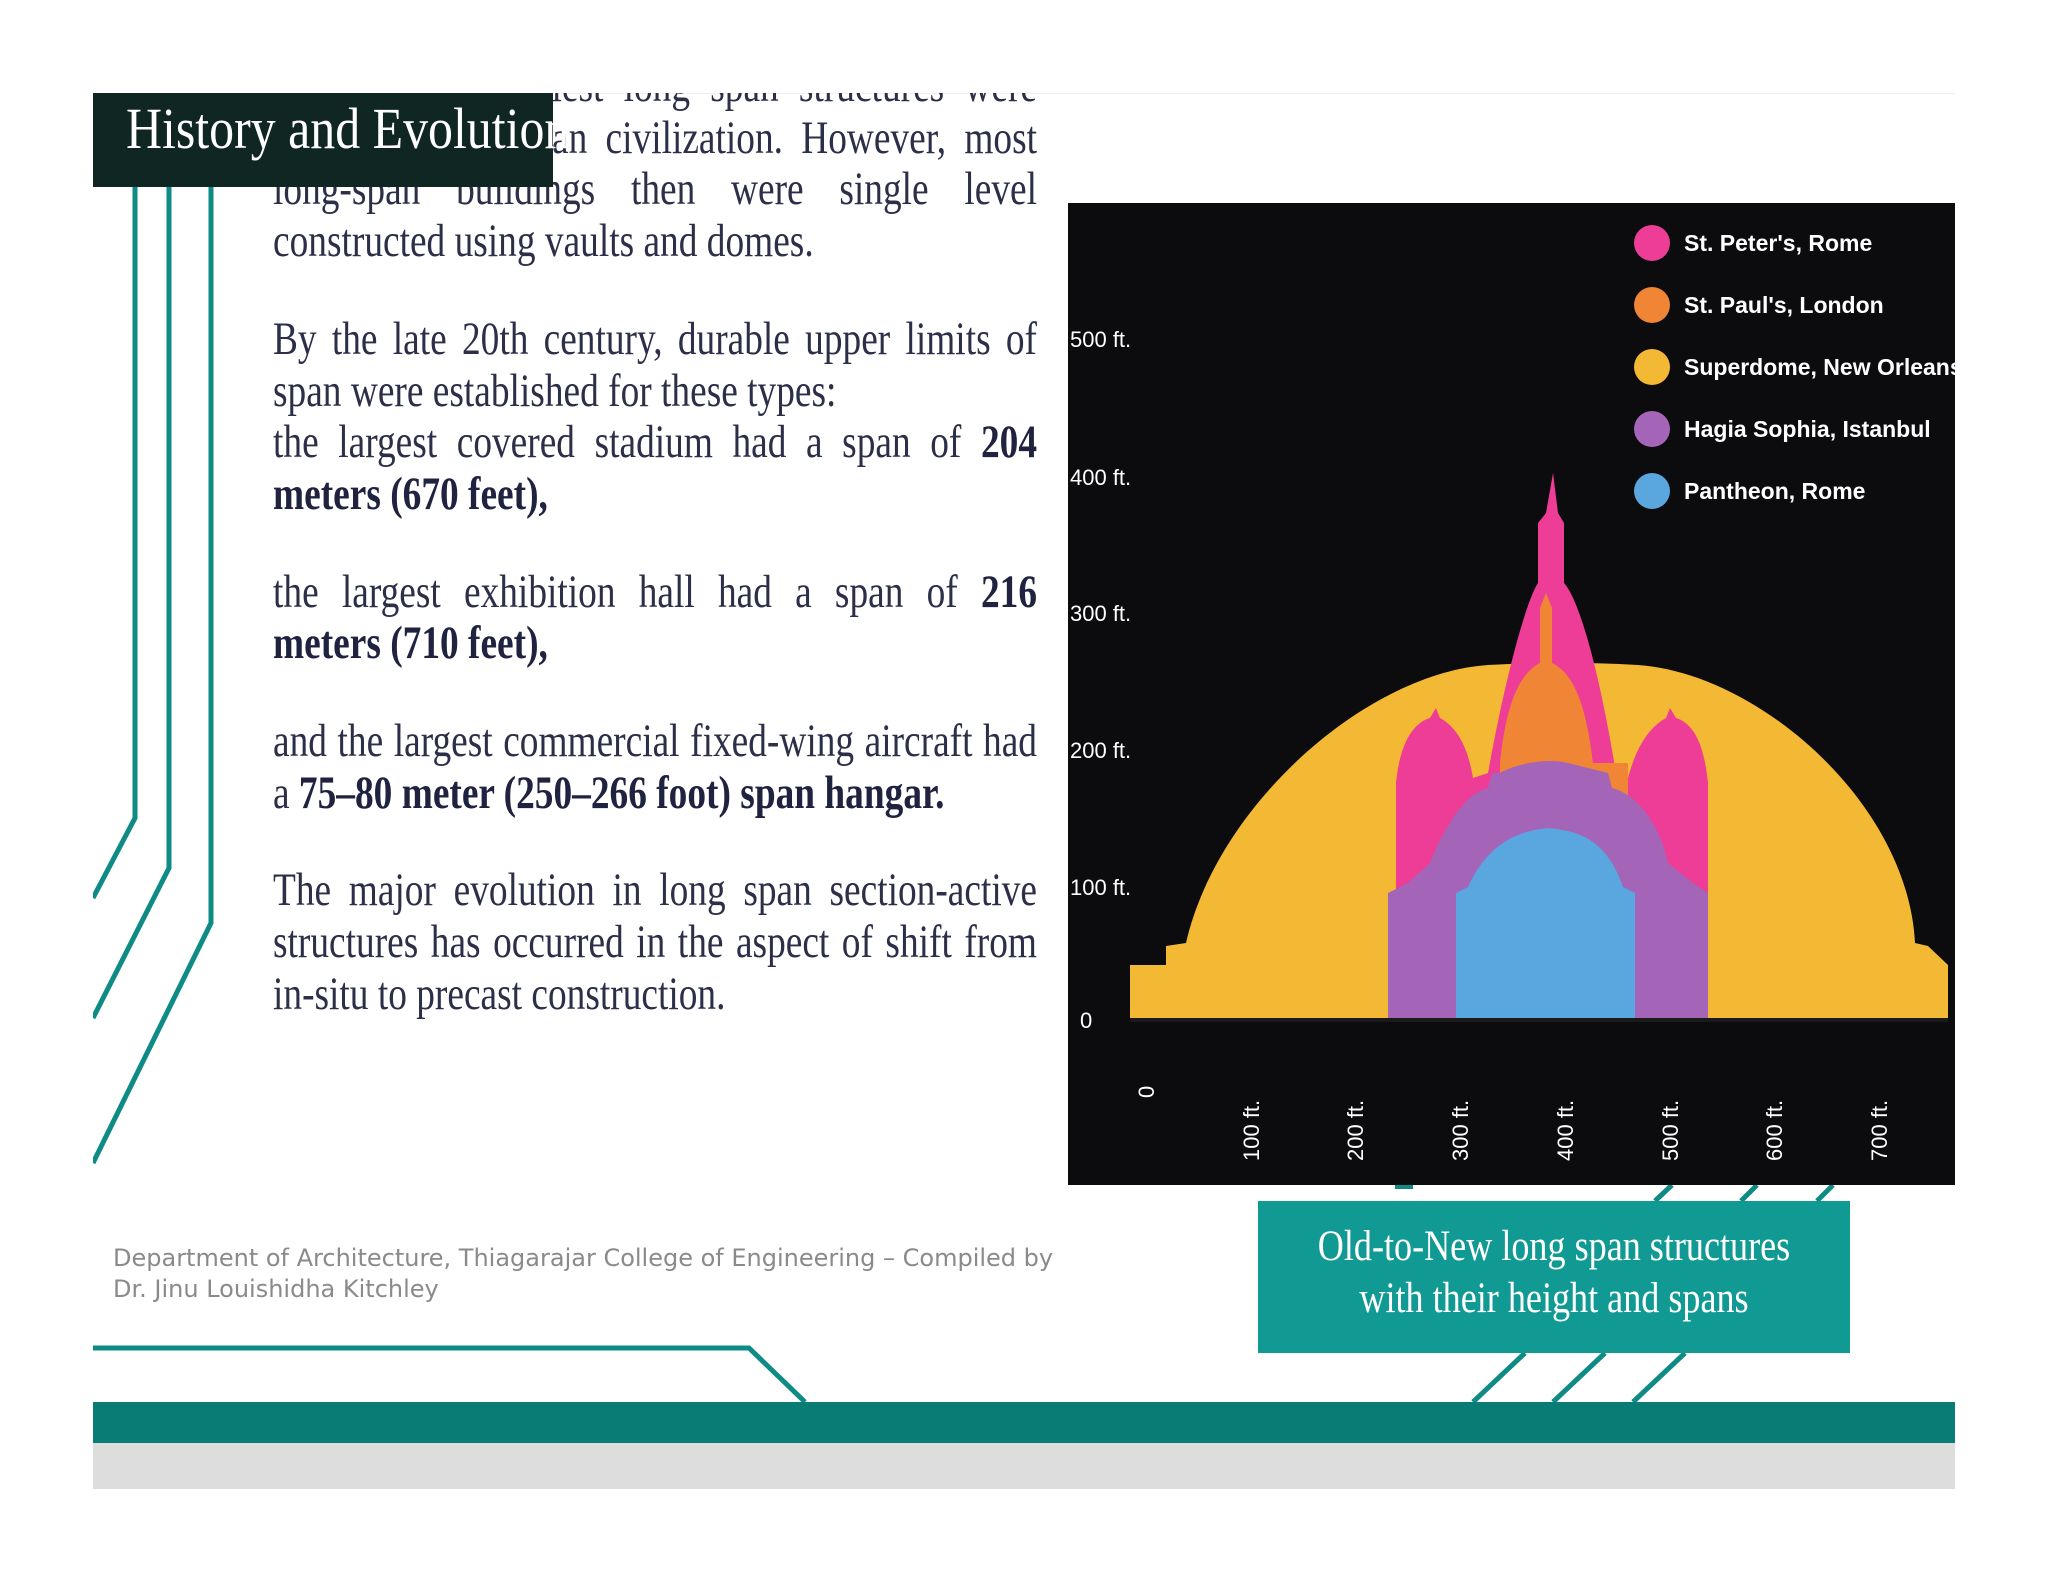 The image size is (2048, 1582). Describe the element at coordinates (1807, 429) in the screenshot. I see `legend-label: Hagia Sophia, Istanbul` at that location.